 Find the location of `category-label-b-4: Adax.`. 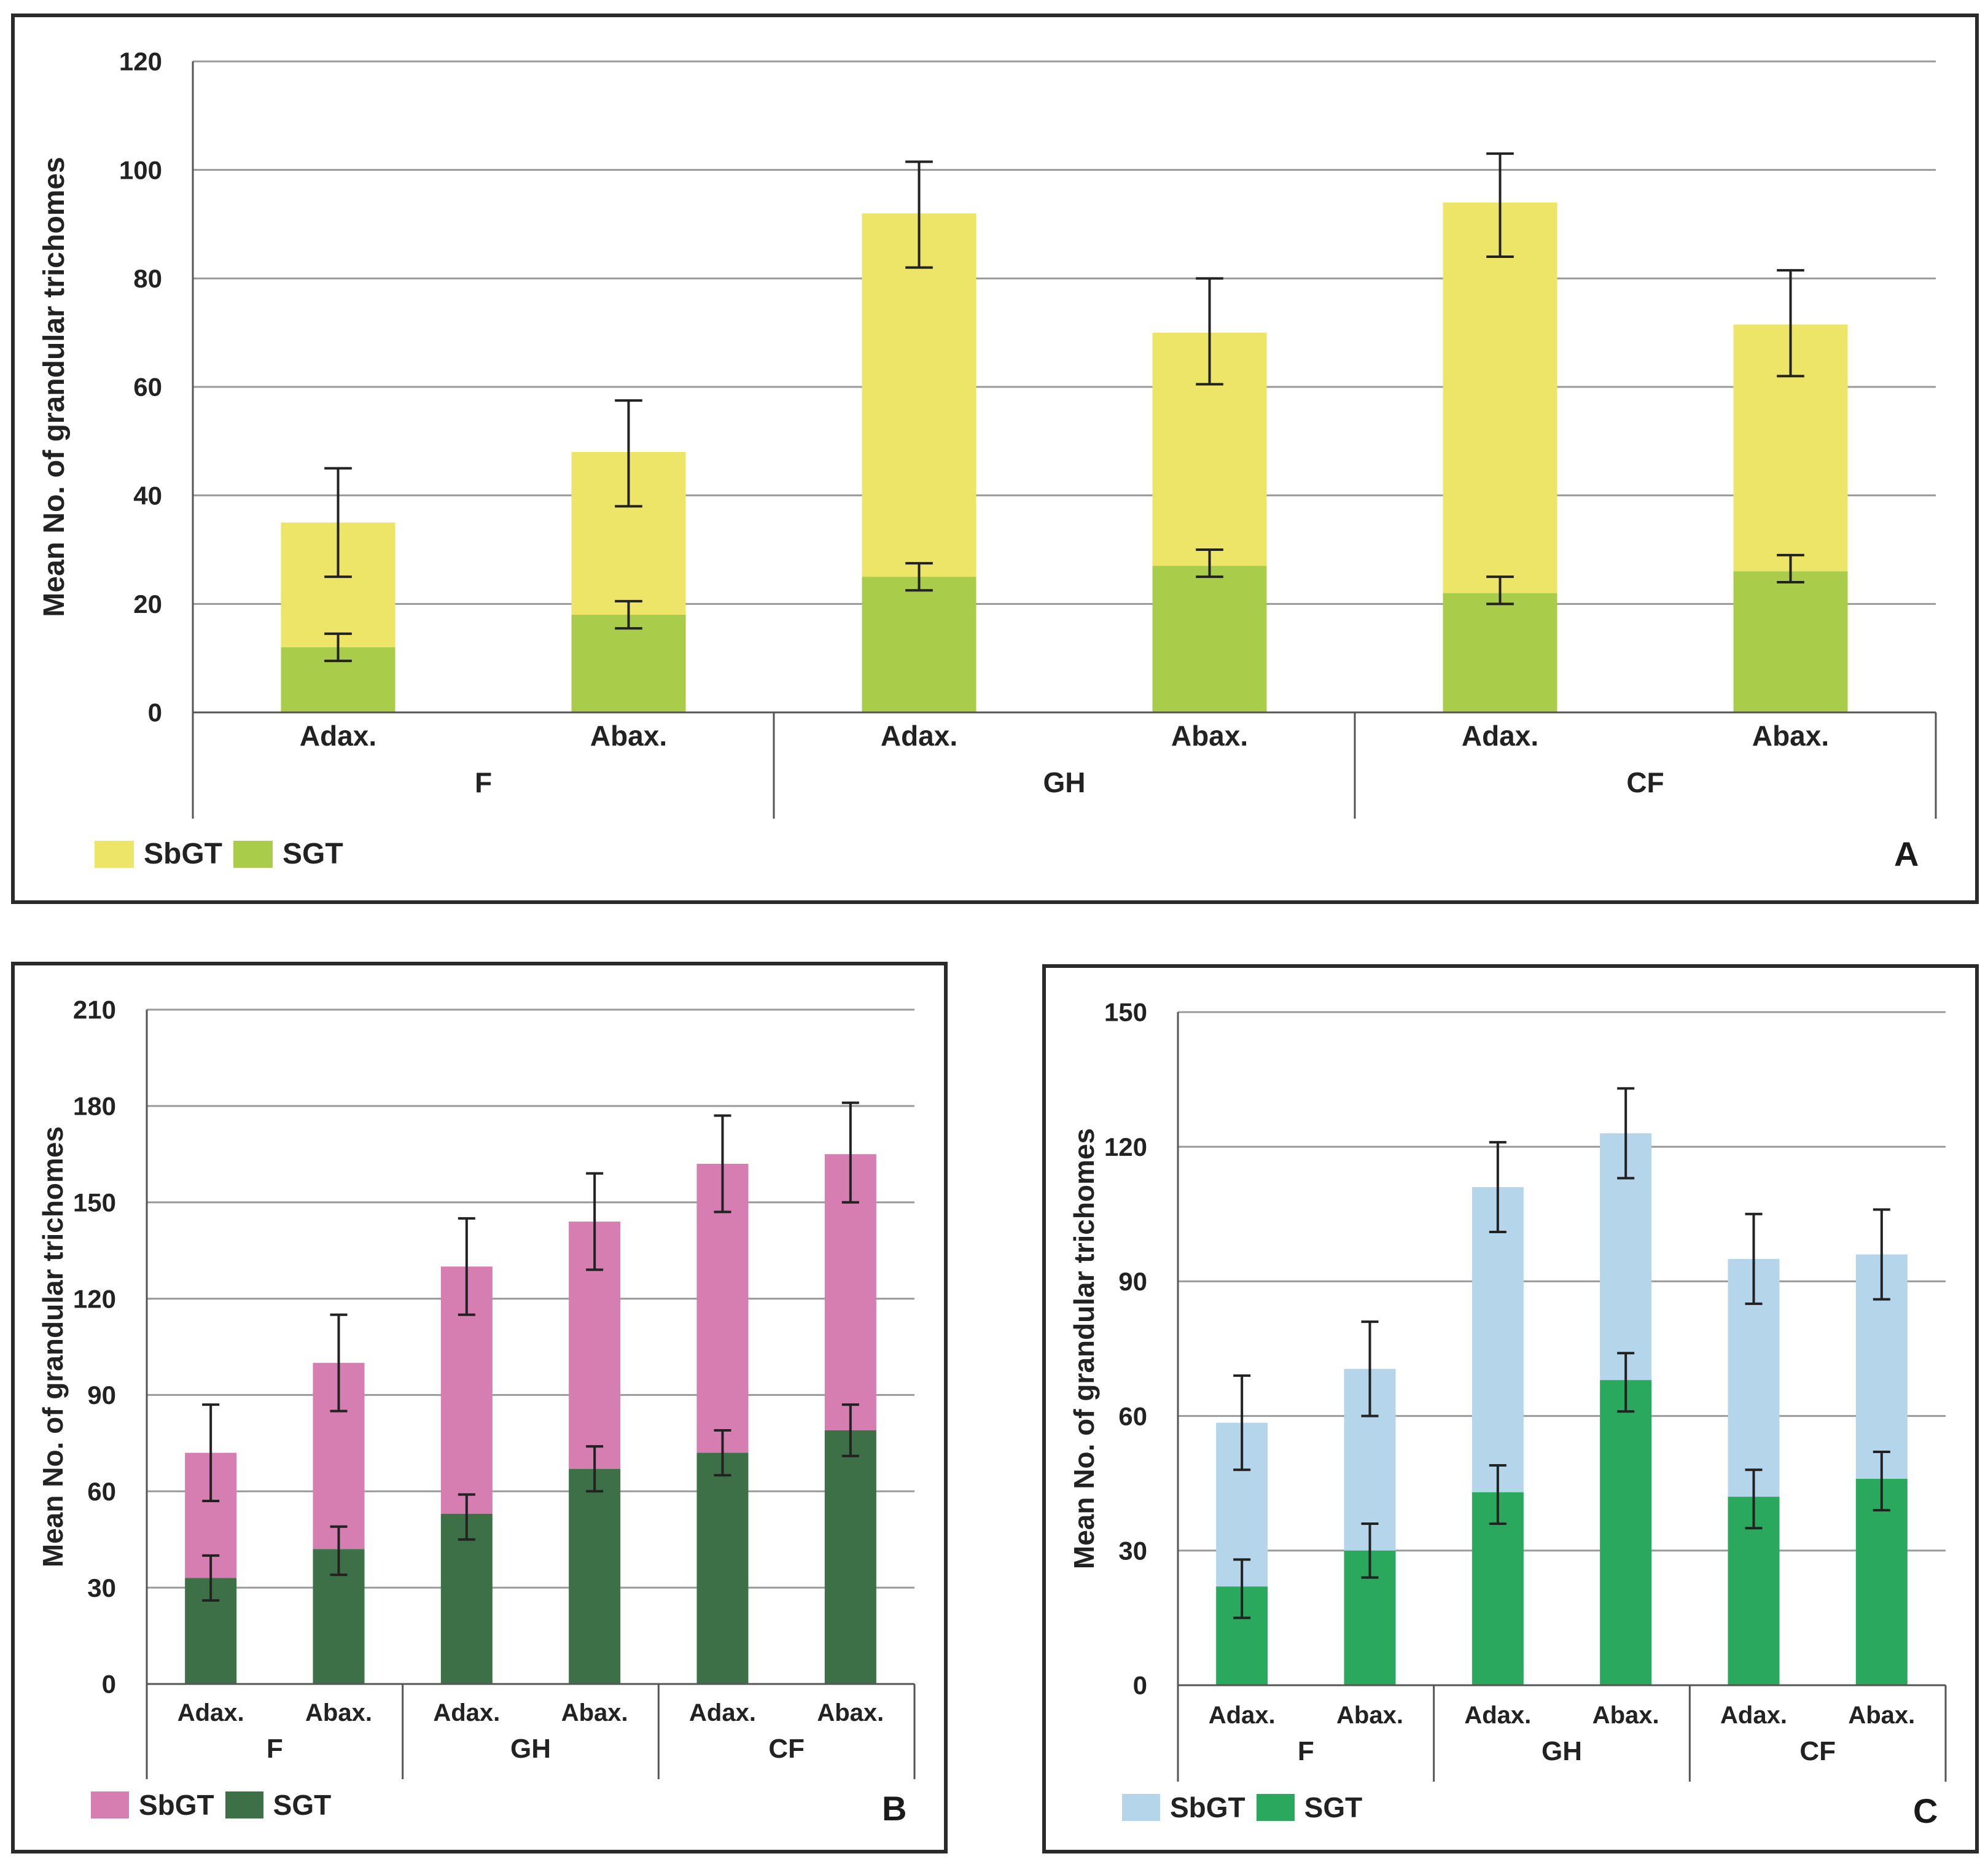

category-label-b-4: Adax. is located at coordinates (722, 1712).